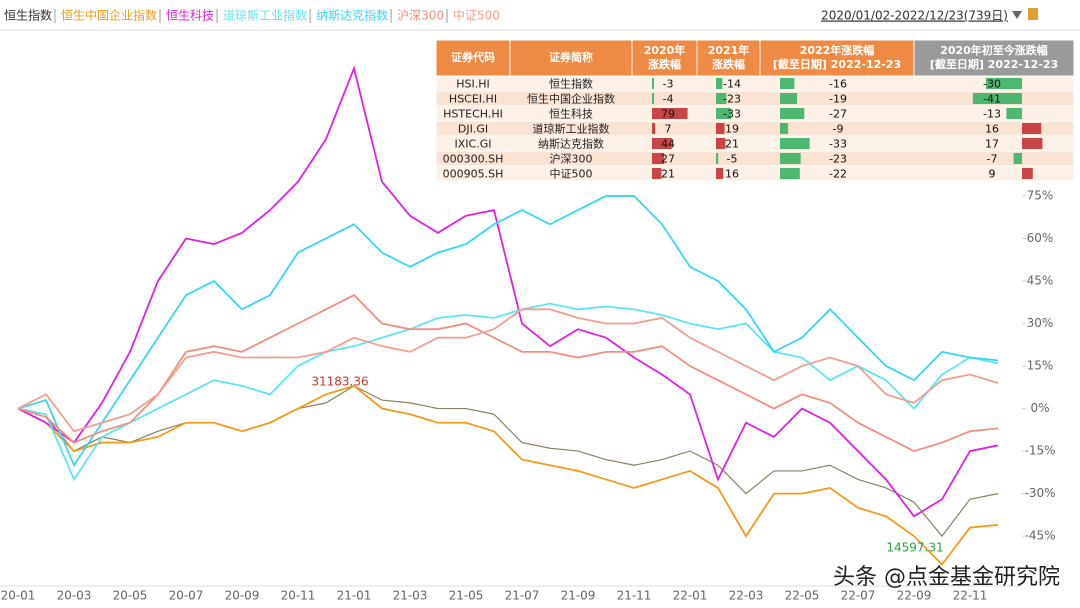 The image size is (1080, 608). I want to click on table-header-text: 2022年涨跌幅, so click(837, 50).